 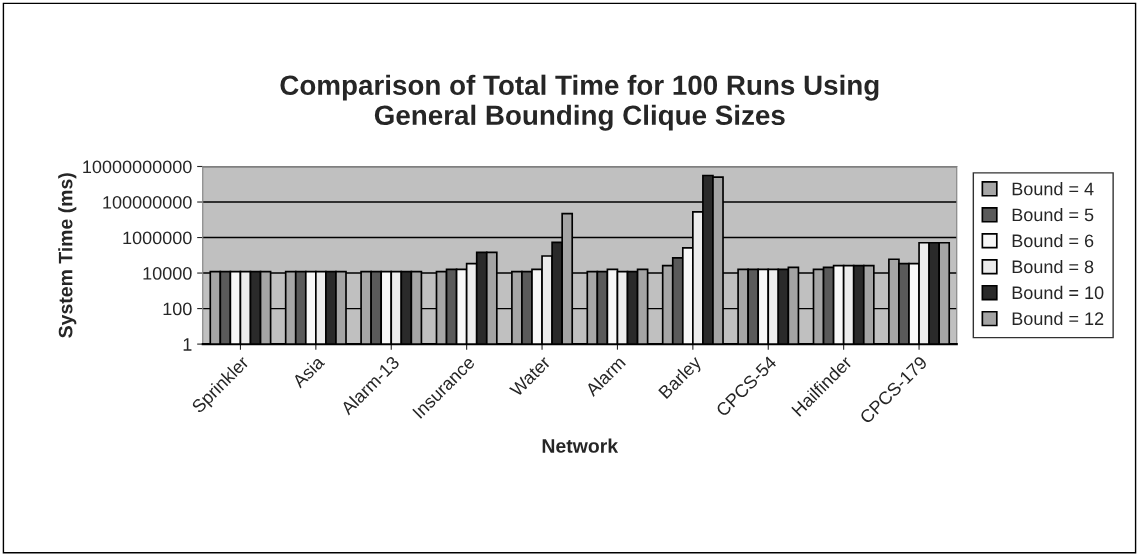 I want to click on y-axis-title: System Time (ms), so click(x=67, y=255).